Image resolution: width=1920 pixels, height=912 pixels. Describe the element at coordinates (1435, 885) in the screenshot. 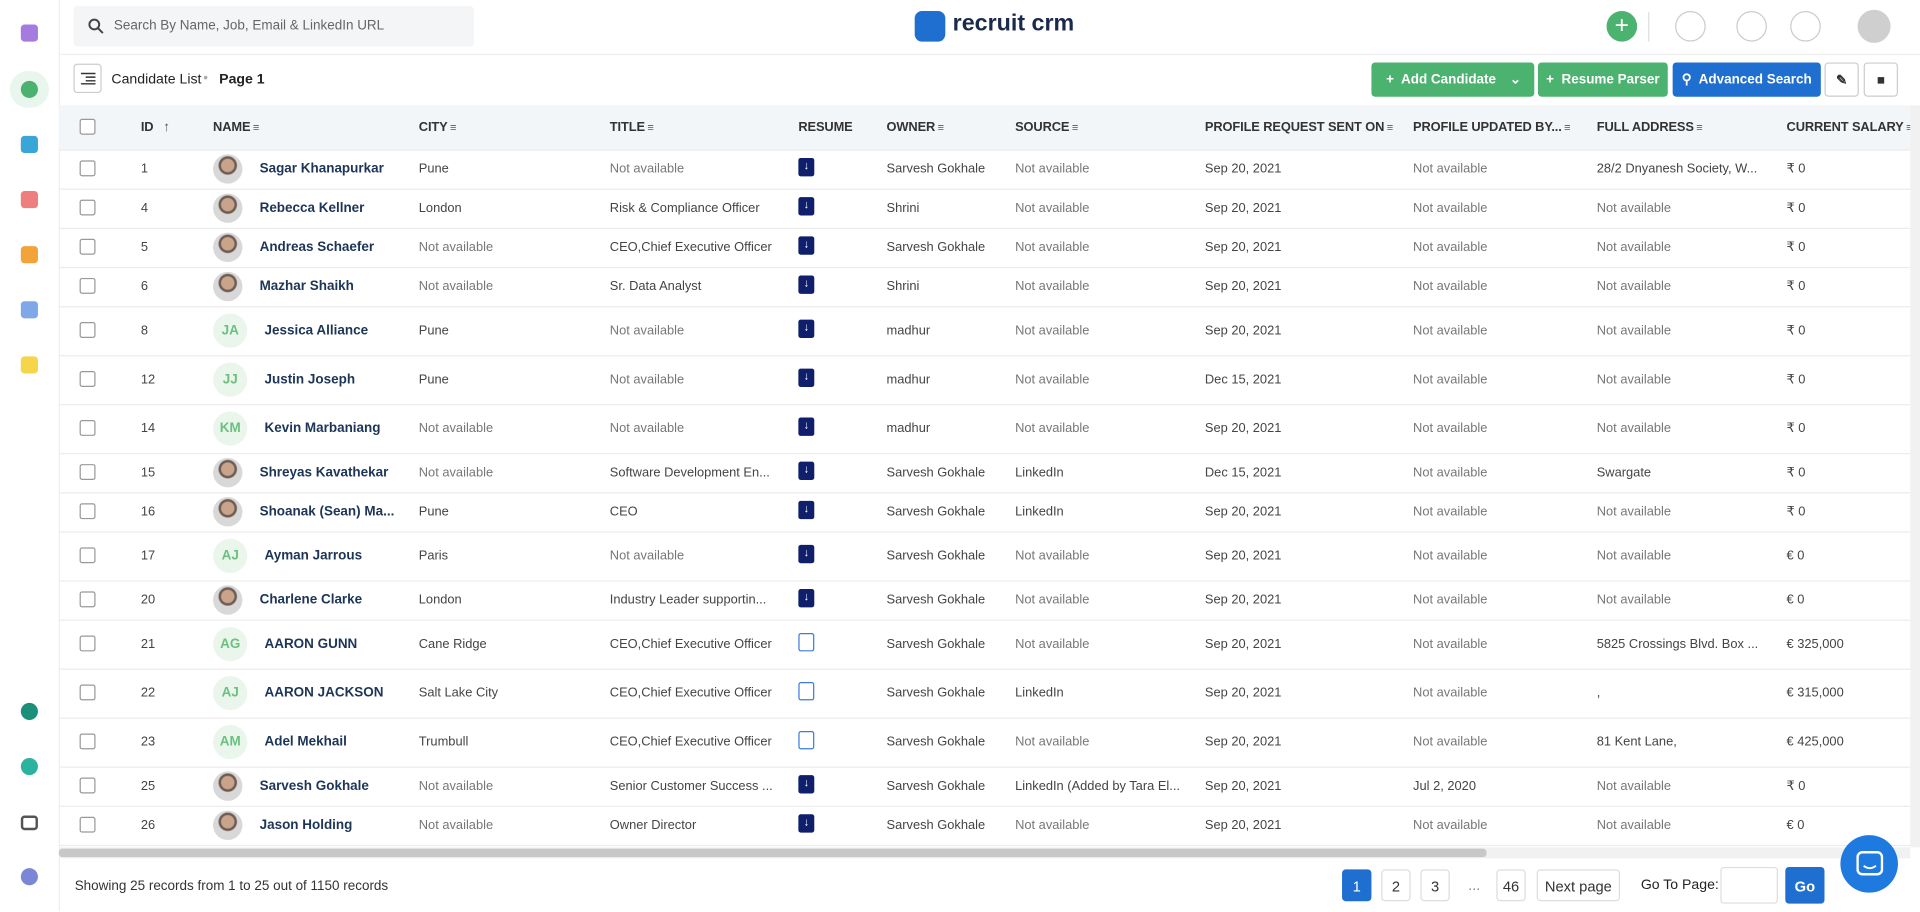

I see `page-button: 3` at that location.